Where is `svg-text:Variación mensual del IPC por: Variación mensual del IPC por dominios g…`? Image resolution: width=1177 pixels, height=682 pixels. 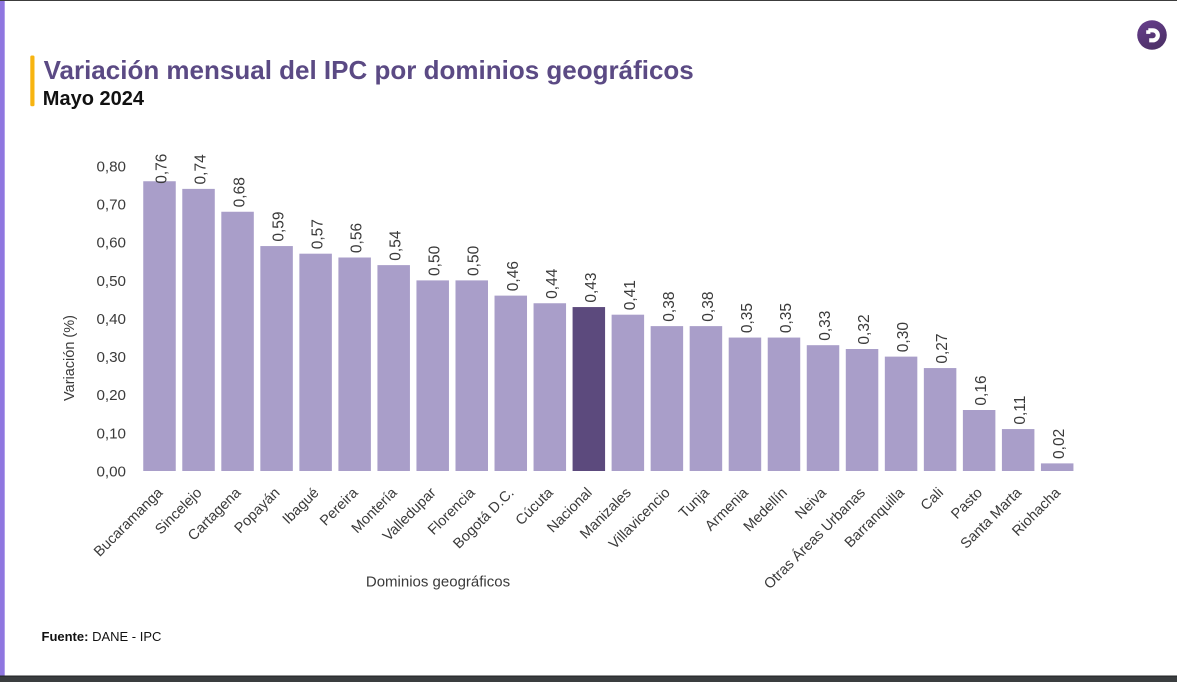
svg-text:Variación mensual del IPC por: Variación mensual del IPC por dominios g… is located at coordinates (369, 70).